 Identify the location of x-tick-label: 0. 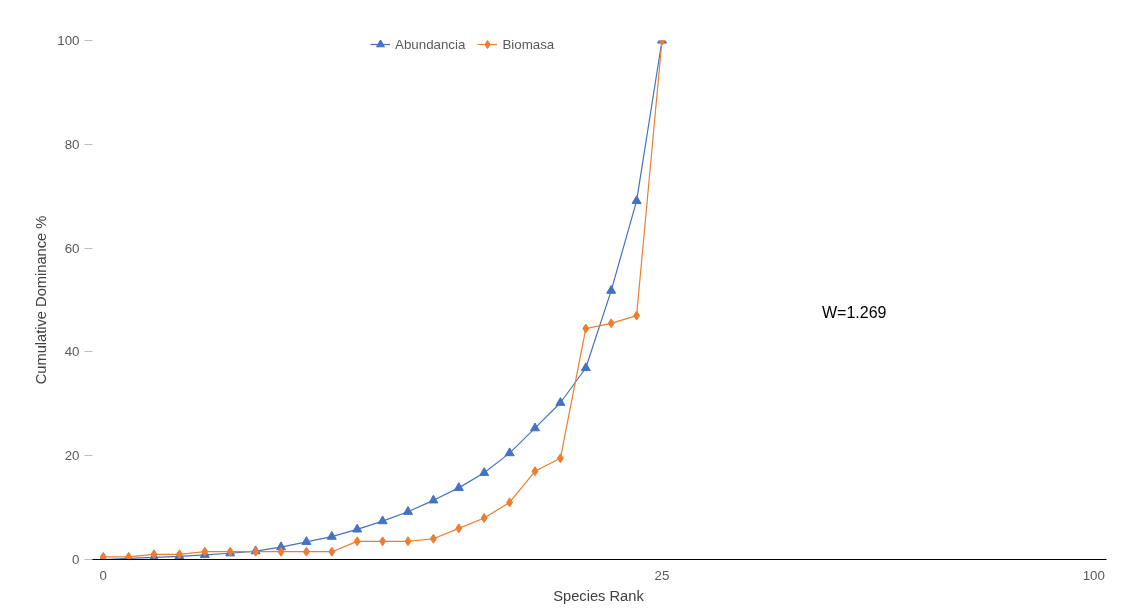
(103, 575).